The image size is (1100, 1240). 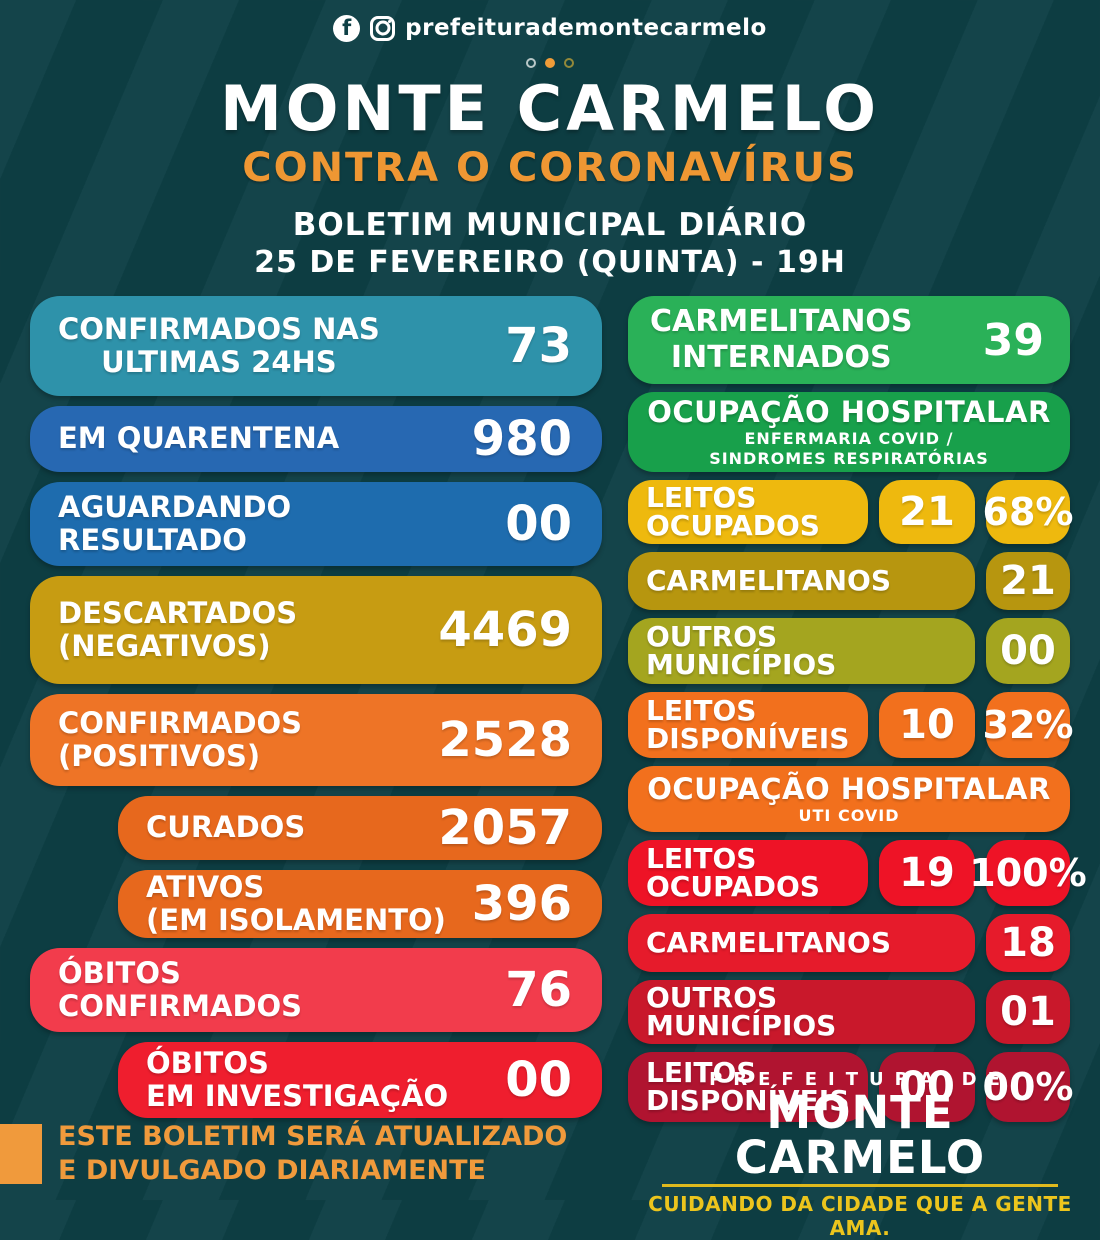 What do you see at coordinates (1028, 1087) in the screenshot?
I see `stat-percent-pill: 00%` at bounding box center [1028, 1087].